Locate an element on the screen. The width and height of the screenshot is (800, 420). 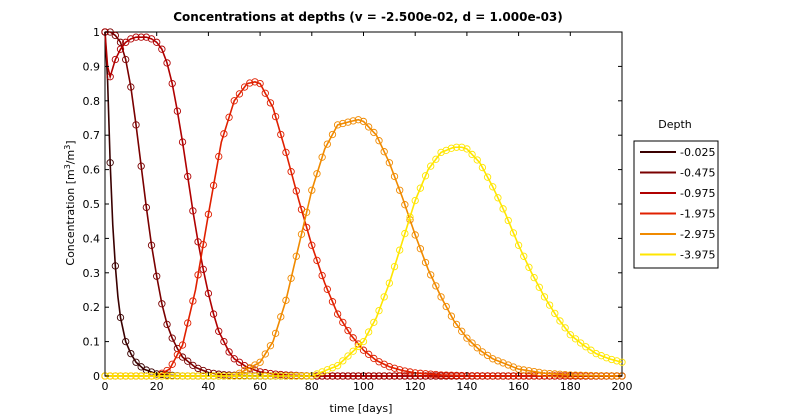
x-tick-label: 80 is located at coordinates (312, 386).